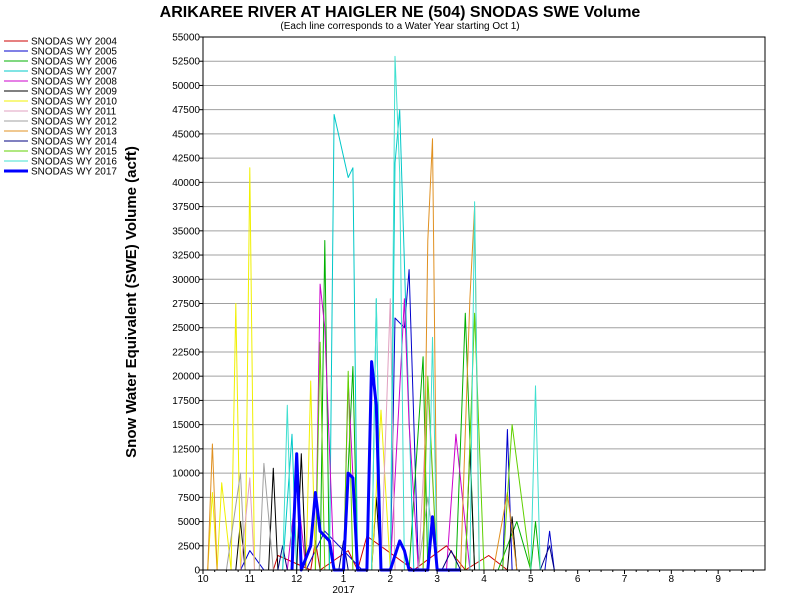 This screenshot has width=800, height=600. What do you see at coordinates (74, 142) in the screenshot?
I see `legend-entry-label: SNODAS WY 2014` at bounding box center [74, 142].